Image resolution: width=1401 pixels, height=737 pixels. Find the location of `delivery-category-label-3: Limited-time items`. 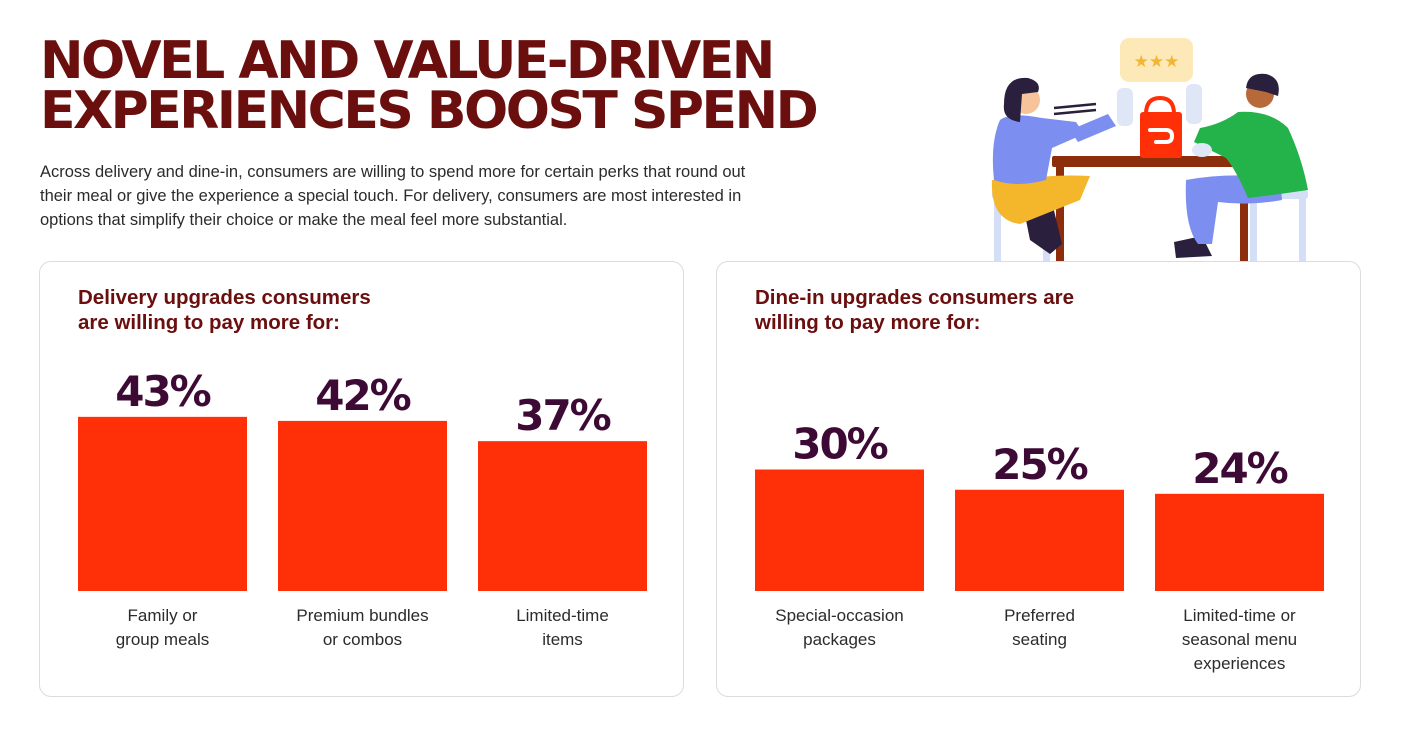

delivery-category-label-3: Limited-time items is located at coordinates (562, 627).